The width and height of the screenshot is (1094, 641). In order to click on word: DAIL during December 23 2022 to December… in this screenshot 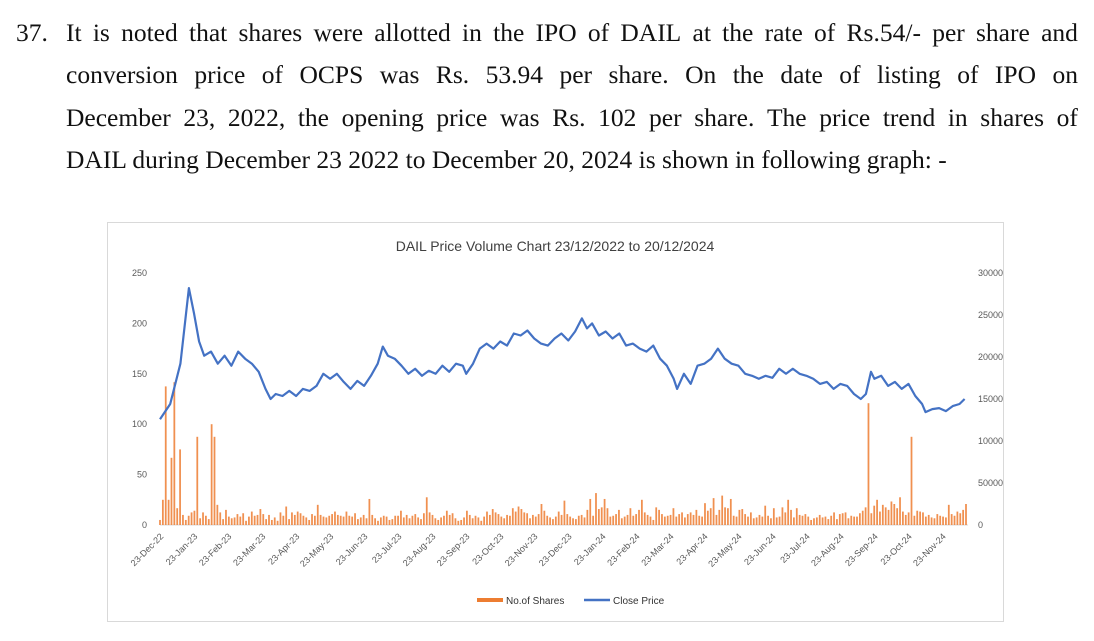, I will do `click(506, 159)`.